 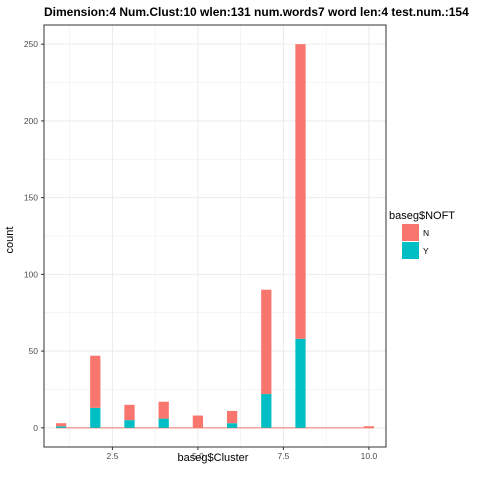 I want to click on legend-title: baseg$NOFT, so click(x=422, y=216).